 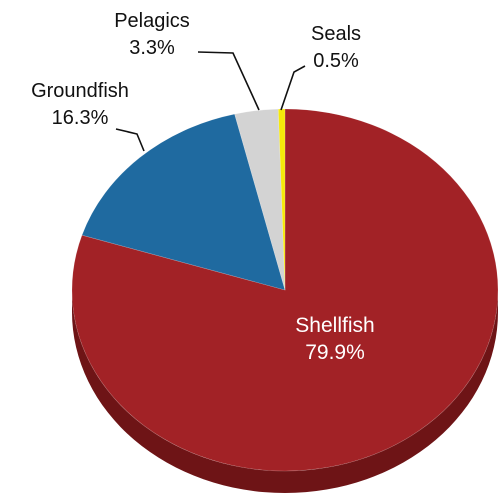 I want to click on slice-value-groundfish: 16.3%, so click(x=80, y=118).